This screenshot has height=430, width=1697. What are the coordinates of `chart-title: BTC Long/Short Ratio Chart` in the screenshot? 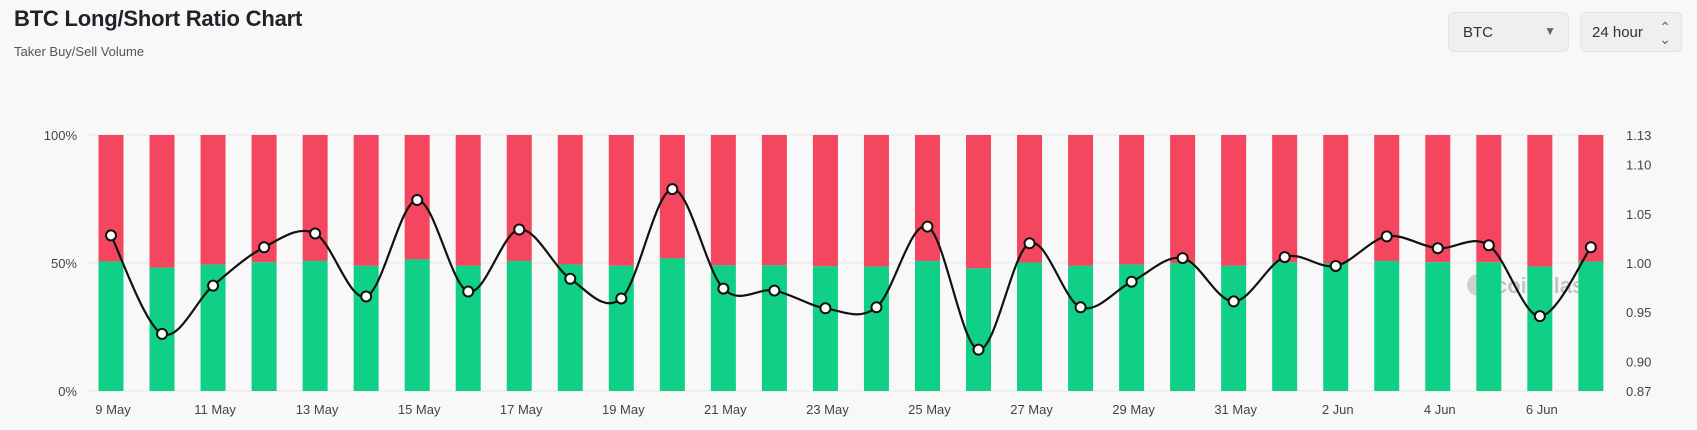 It's located at (158, 18).